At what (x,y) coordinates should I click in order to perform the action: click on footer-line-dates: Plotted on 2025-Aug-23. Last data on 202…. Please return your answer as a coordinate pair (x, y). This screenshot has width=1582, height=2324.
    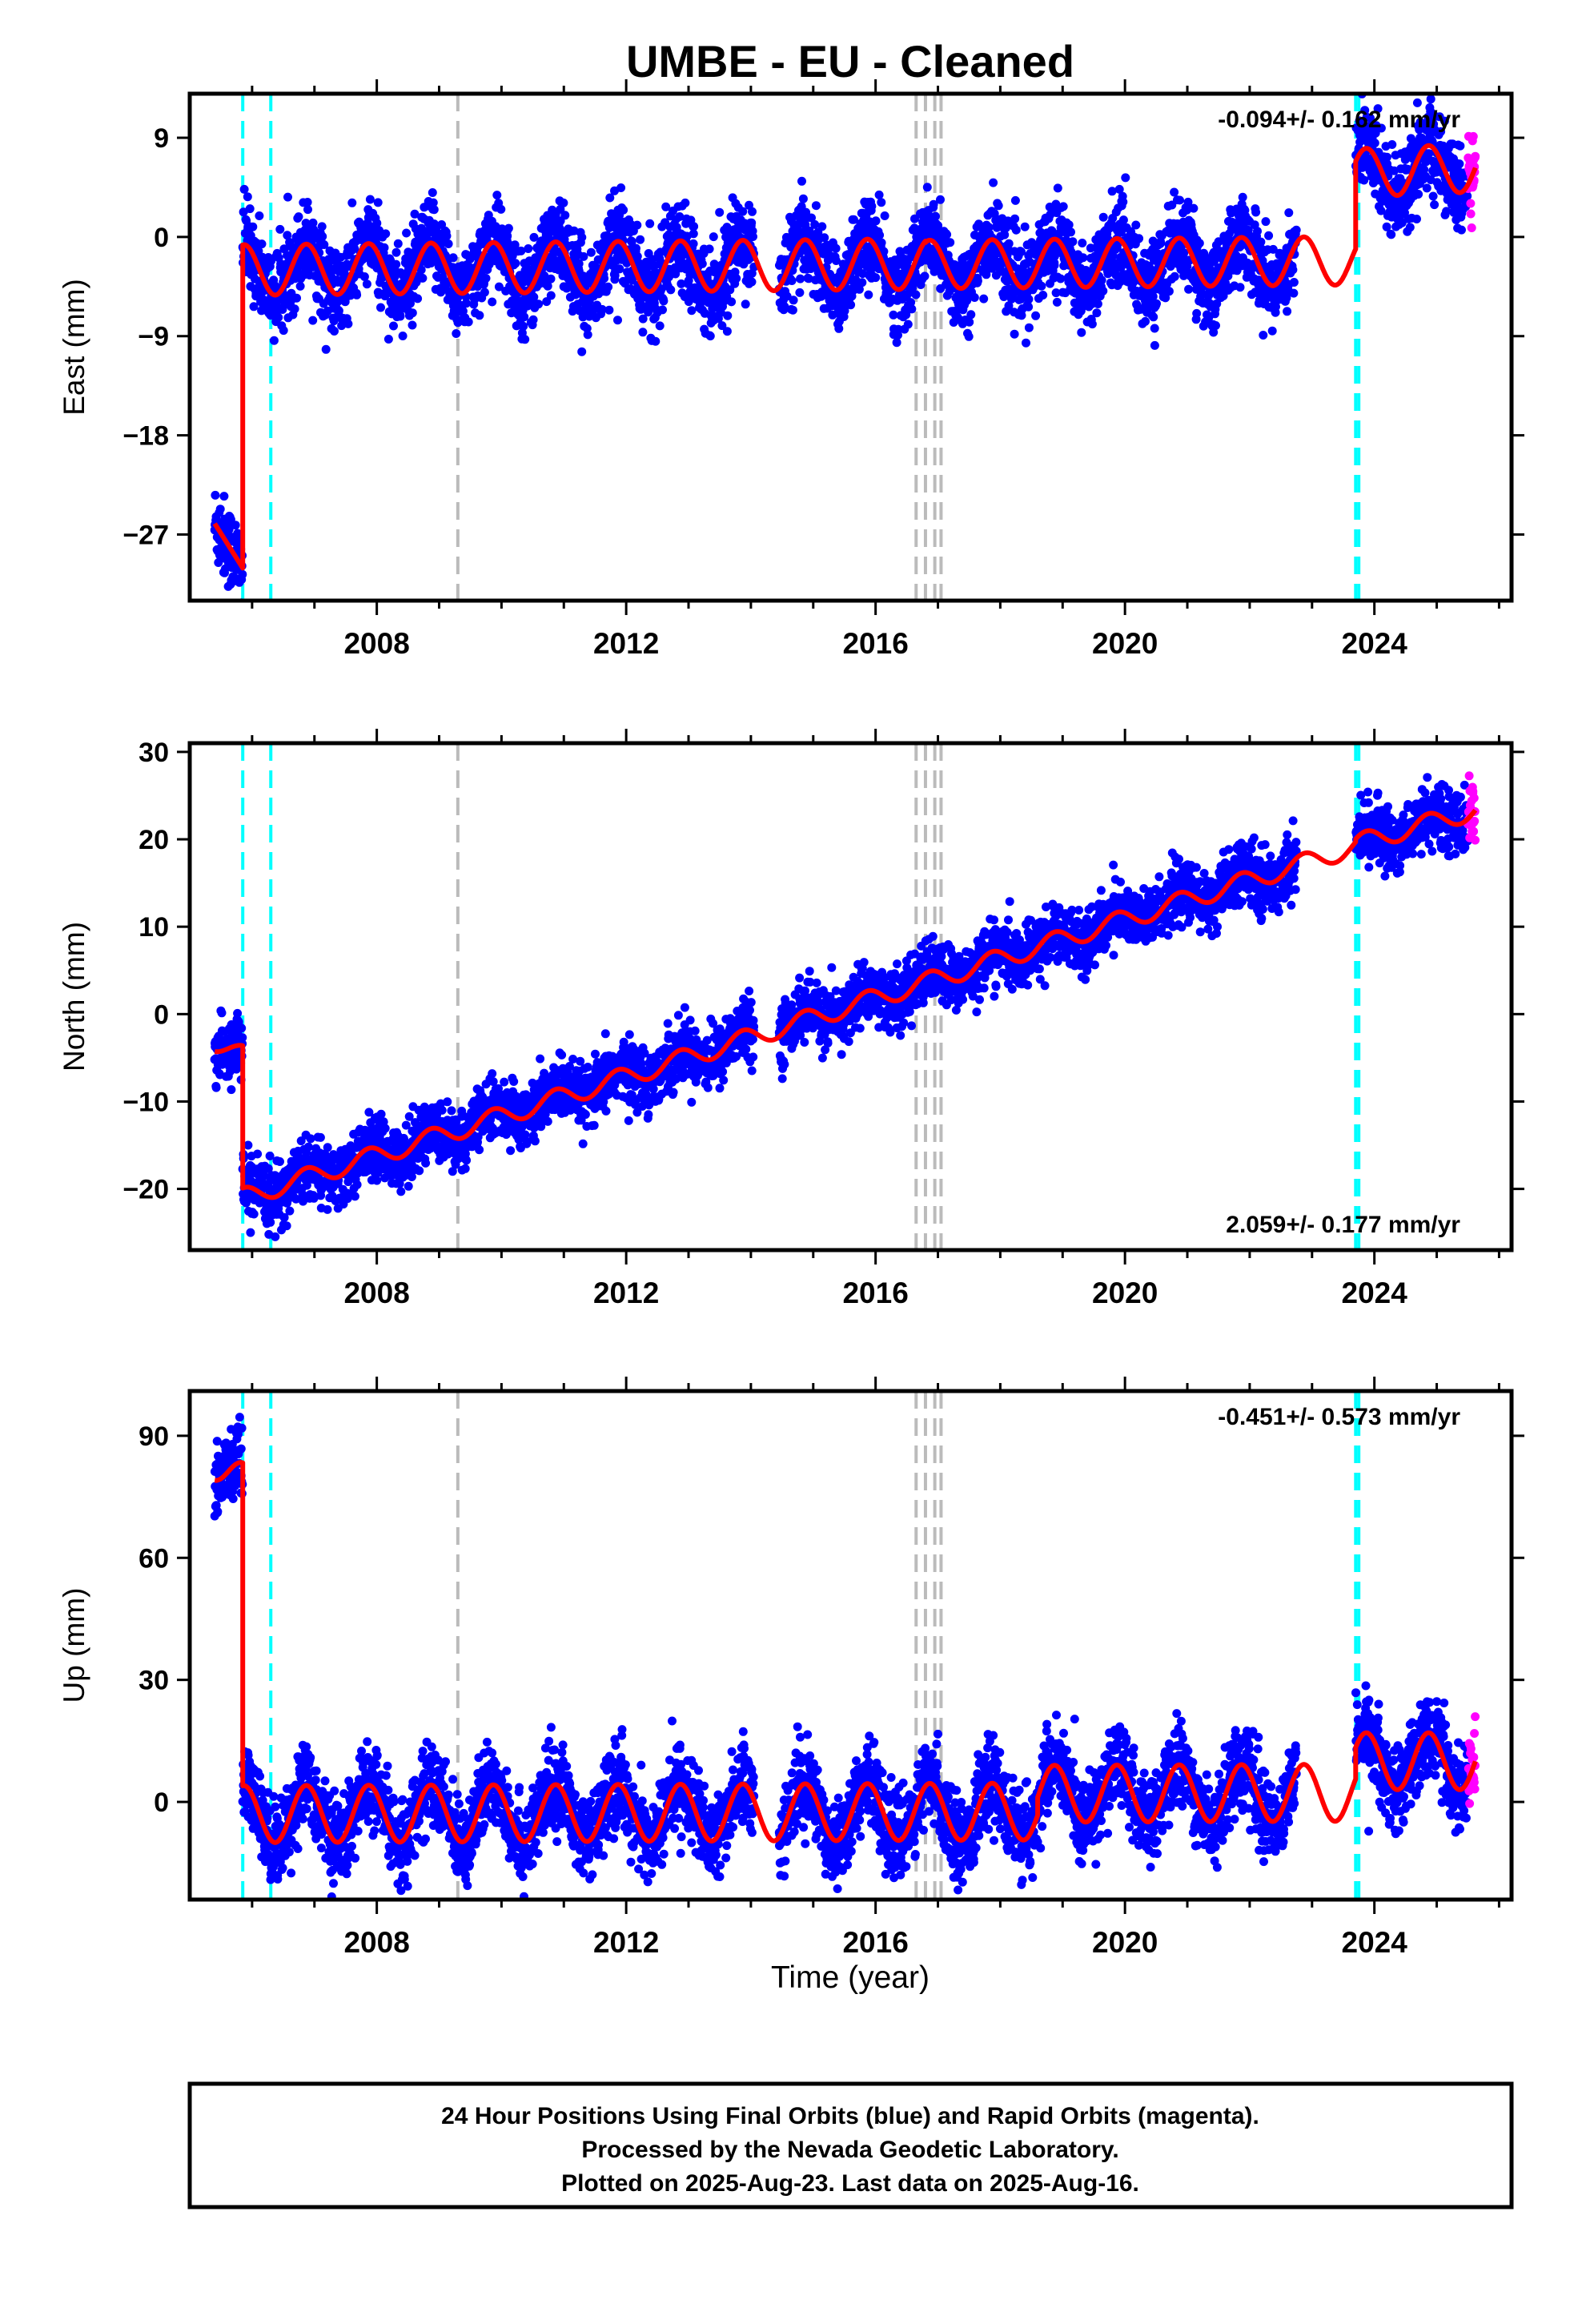
    Looking at the image, I should click on (850, 2183).